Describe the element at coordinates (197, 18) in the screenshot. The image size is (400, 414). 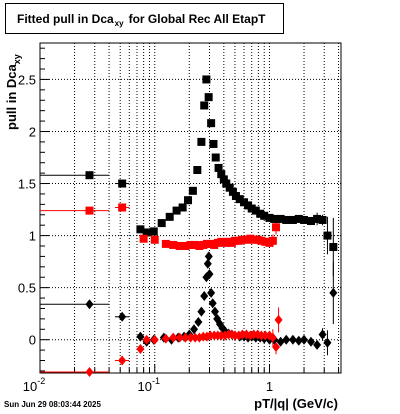
I see `title-tail: for Global Rec All EtapT` at that location.